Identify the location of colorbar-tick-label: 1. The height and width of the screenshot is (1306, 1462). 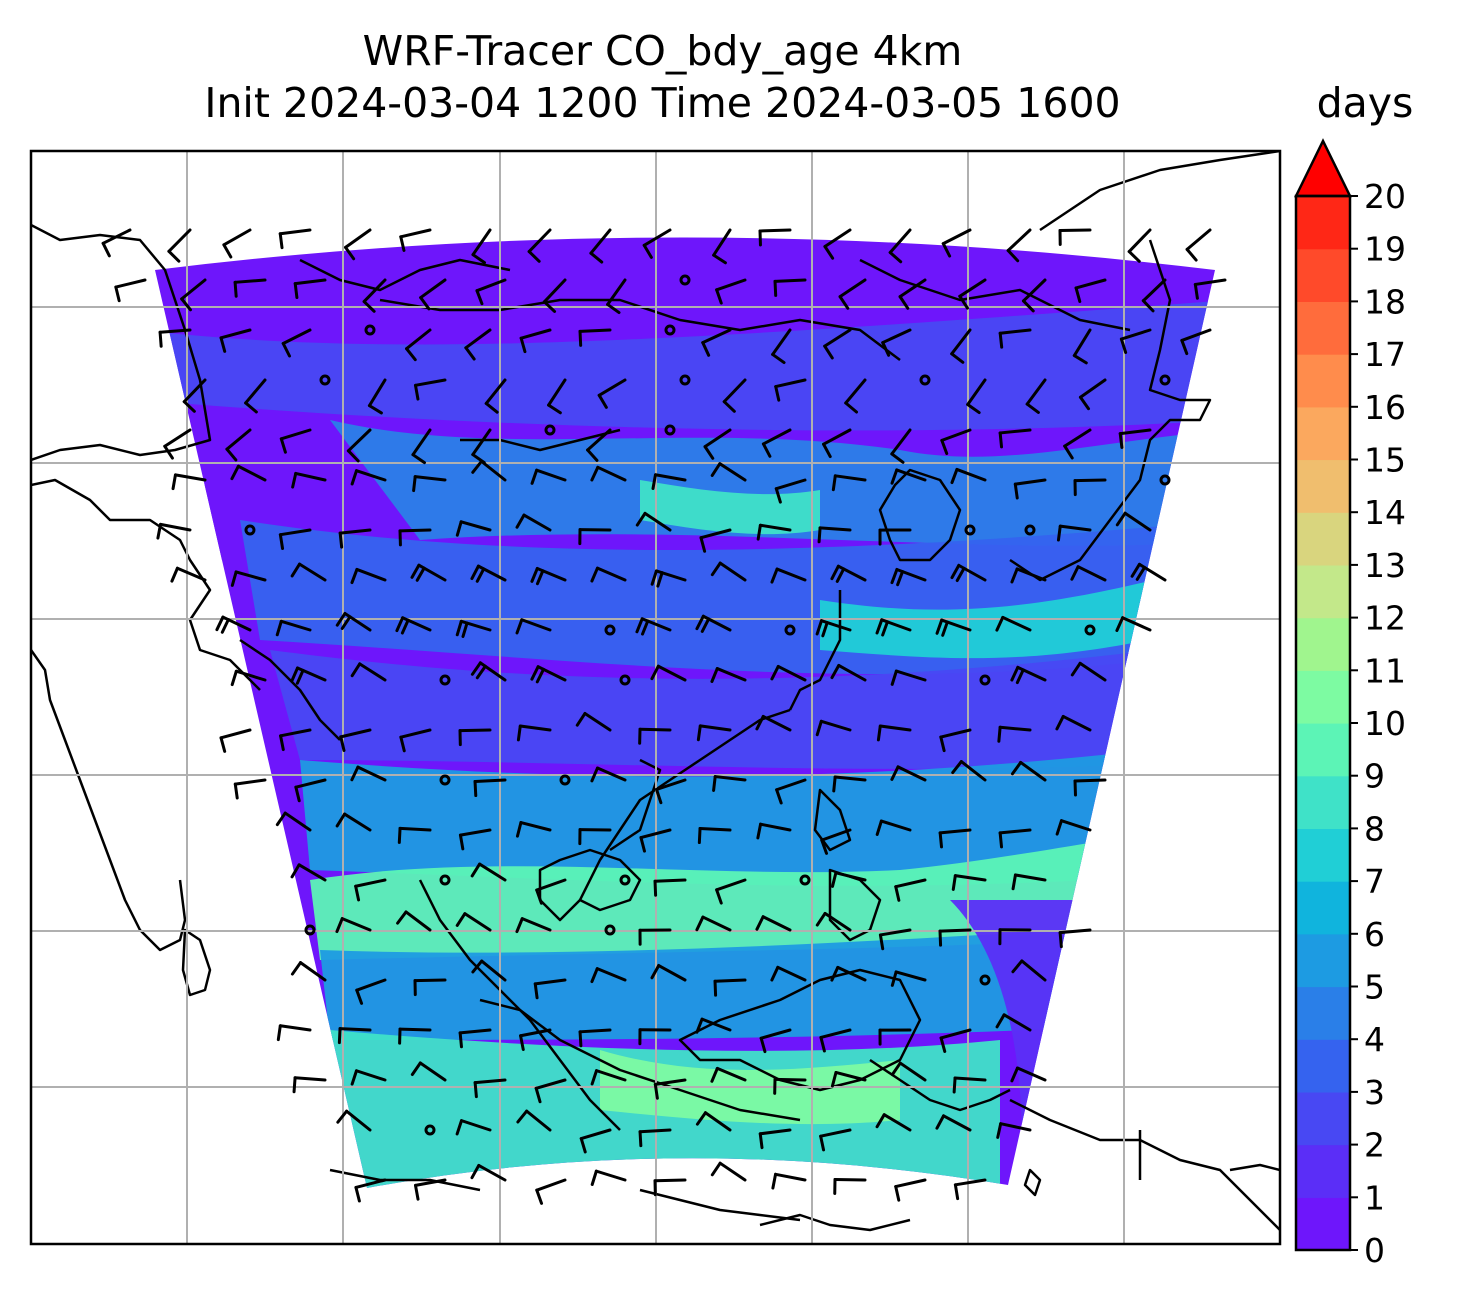
(1374, 1197).